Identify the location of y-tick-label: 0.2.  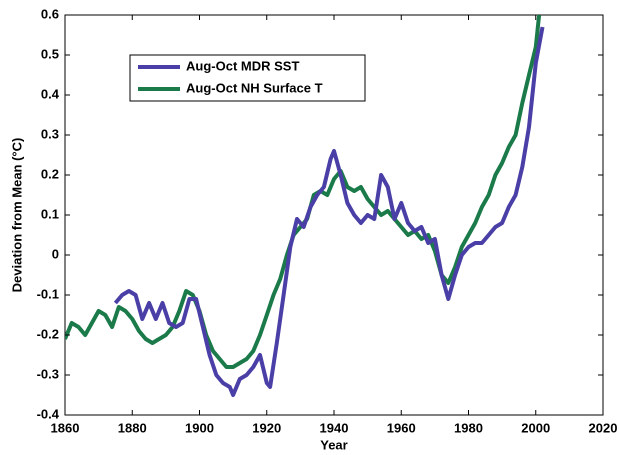
(50, 173).